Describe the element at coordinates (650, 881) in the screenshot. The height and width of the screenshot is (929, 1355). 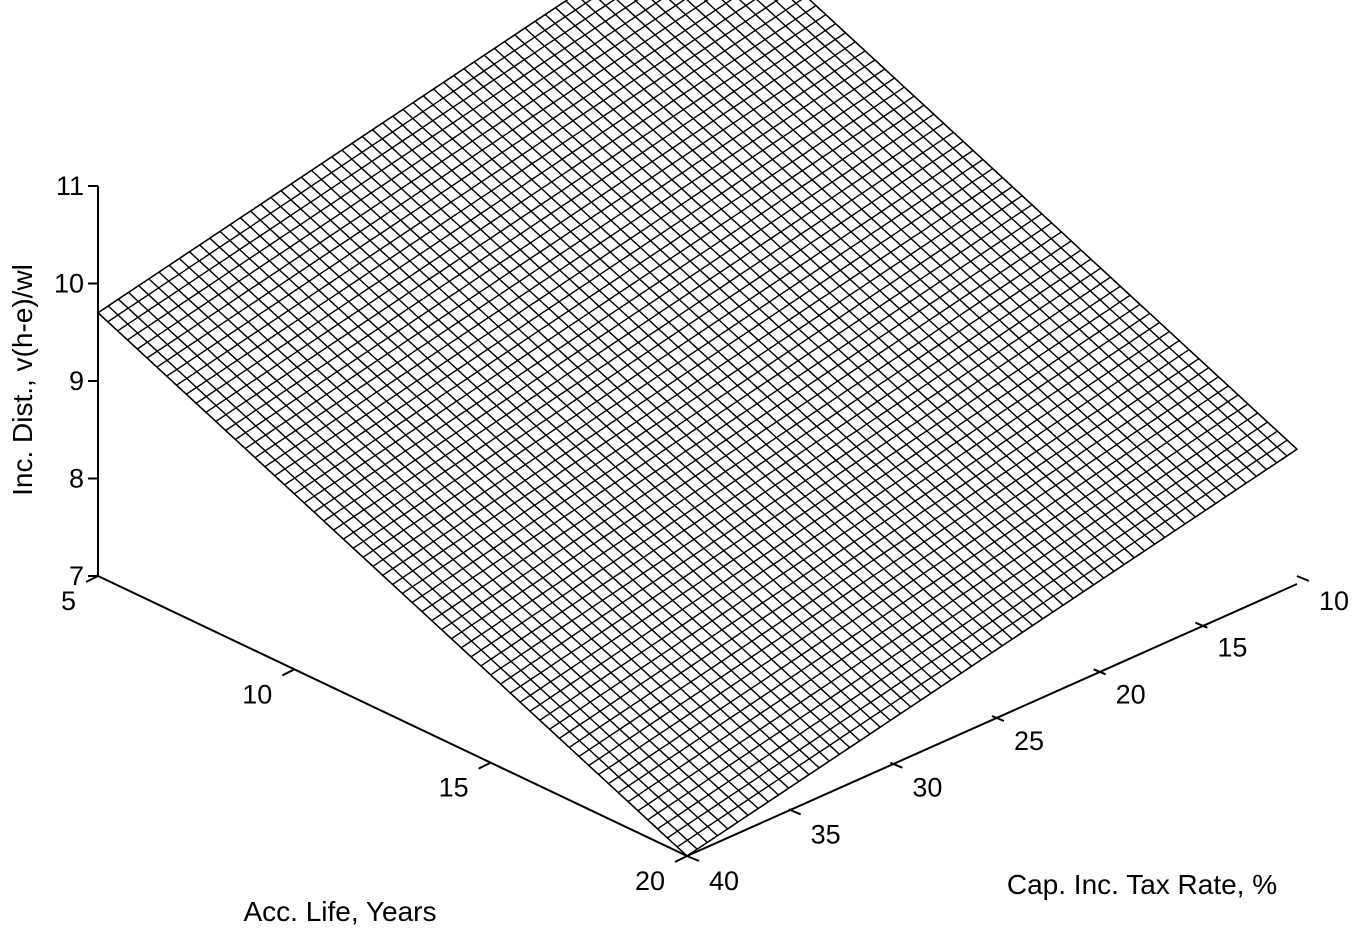
I see `x-tick-label: 20` at that location.